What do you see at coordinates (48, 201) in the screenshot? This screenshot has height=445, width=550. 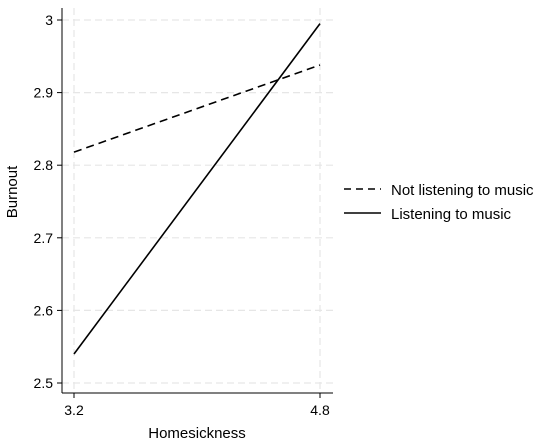 I see `y-ticks: 2.5 2.6 2.7 2.8 2.9 3` at bounding box center [48, 201].